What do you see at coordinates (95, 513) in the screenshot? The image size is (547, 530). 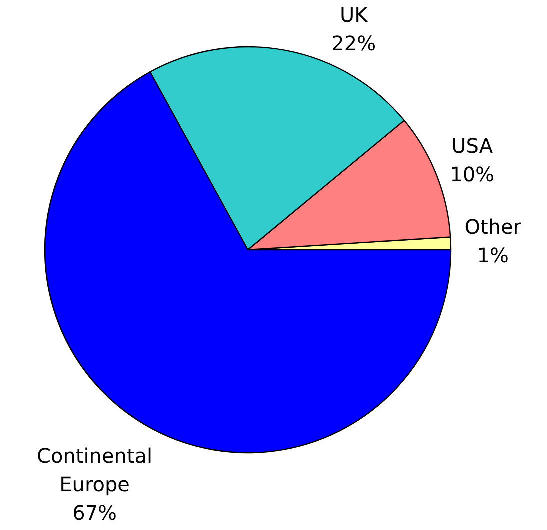 I see `data-label: 67%` at bounding box center [95, 513].